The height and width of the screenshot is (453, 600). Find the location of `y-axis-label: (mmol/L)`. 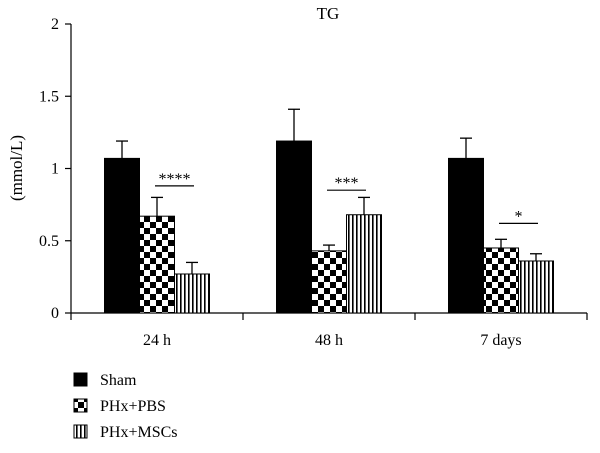

y-axis-label: (mmol/L) is located at coordinates (16, 168).